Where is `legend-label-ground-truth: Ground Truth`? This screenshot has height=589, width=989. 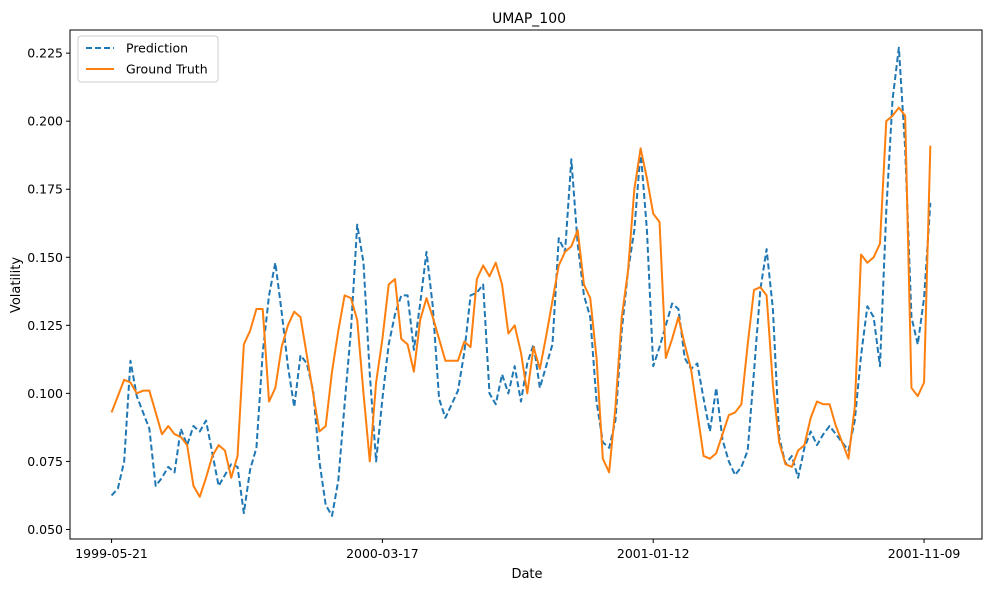
legend-label-ground-truth: Ground Truth is located at coordinates (167, 69).